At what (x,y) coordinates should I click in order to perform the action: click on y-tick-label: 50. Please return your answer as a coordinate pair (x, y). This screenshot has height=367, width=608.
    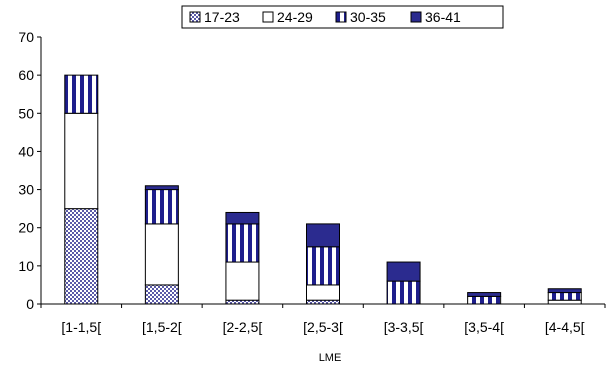
    Looking at the image, I should click on (26, 113).